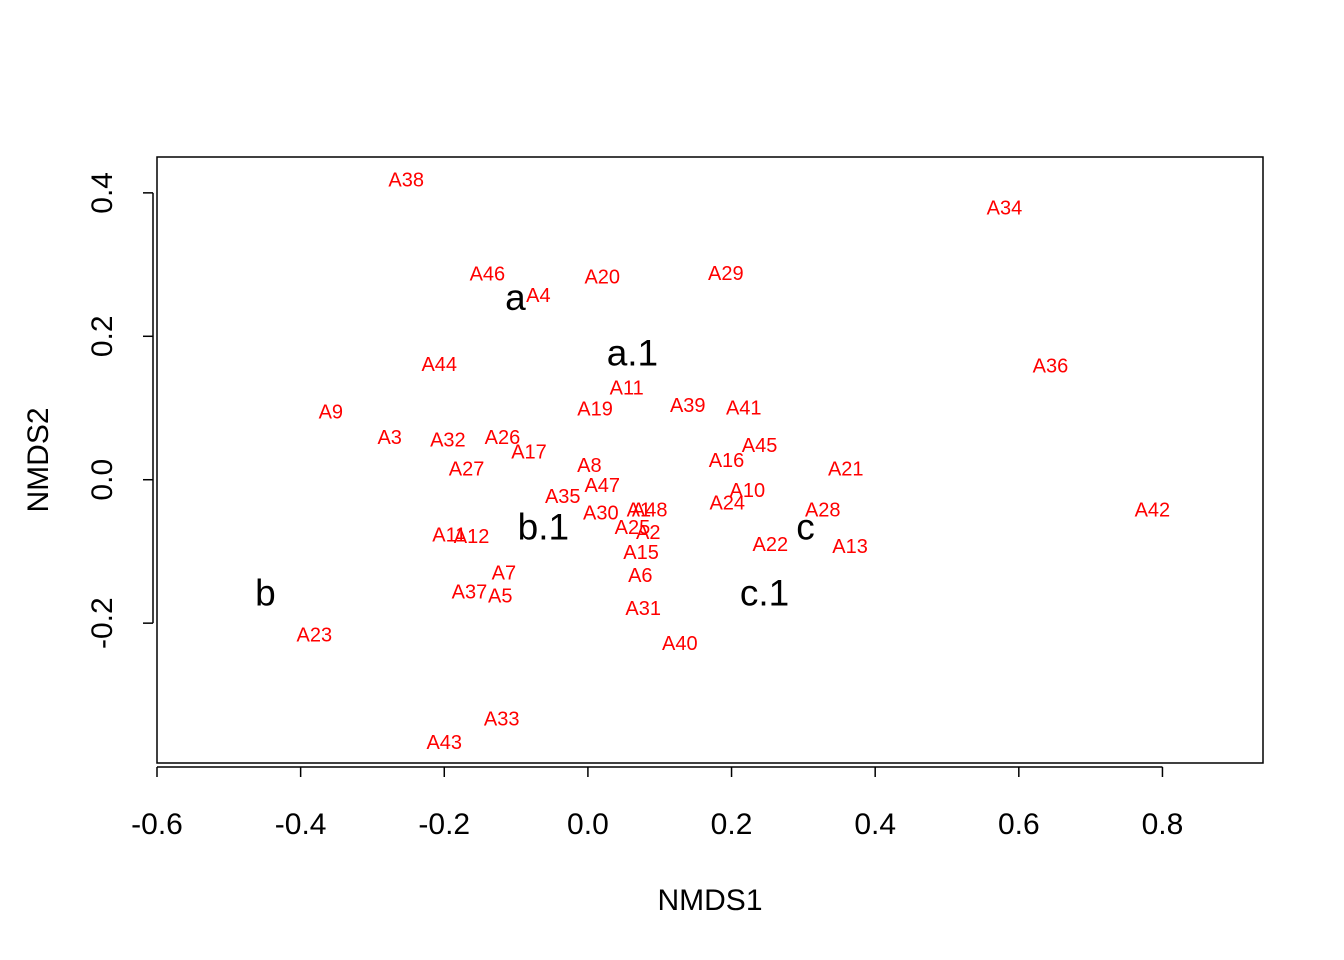 This screenshot has width=1344, height=960. Describe the element at coordinates (472, 537) in the screenshot. I see `site-label: A12` at that location.